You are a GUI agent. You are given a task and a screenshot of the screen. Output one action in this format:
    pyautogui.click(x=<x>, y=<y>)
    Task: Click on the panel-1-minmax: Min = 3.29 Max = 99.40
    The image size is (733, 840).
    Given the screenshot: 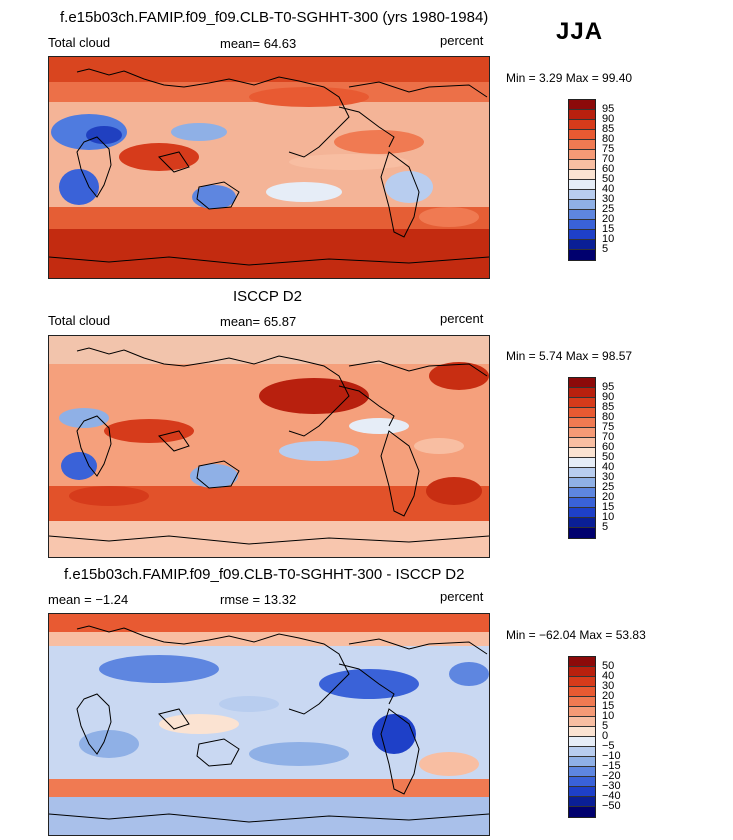 What is the action you would take?
    pyautogui.click(x=569, y=78)
    